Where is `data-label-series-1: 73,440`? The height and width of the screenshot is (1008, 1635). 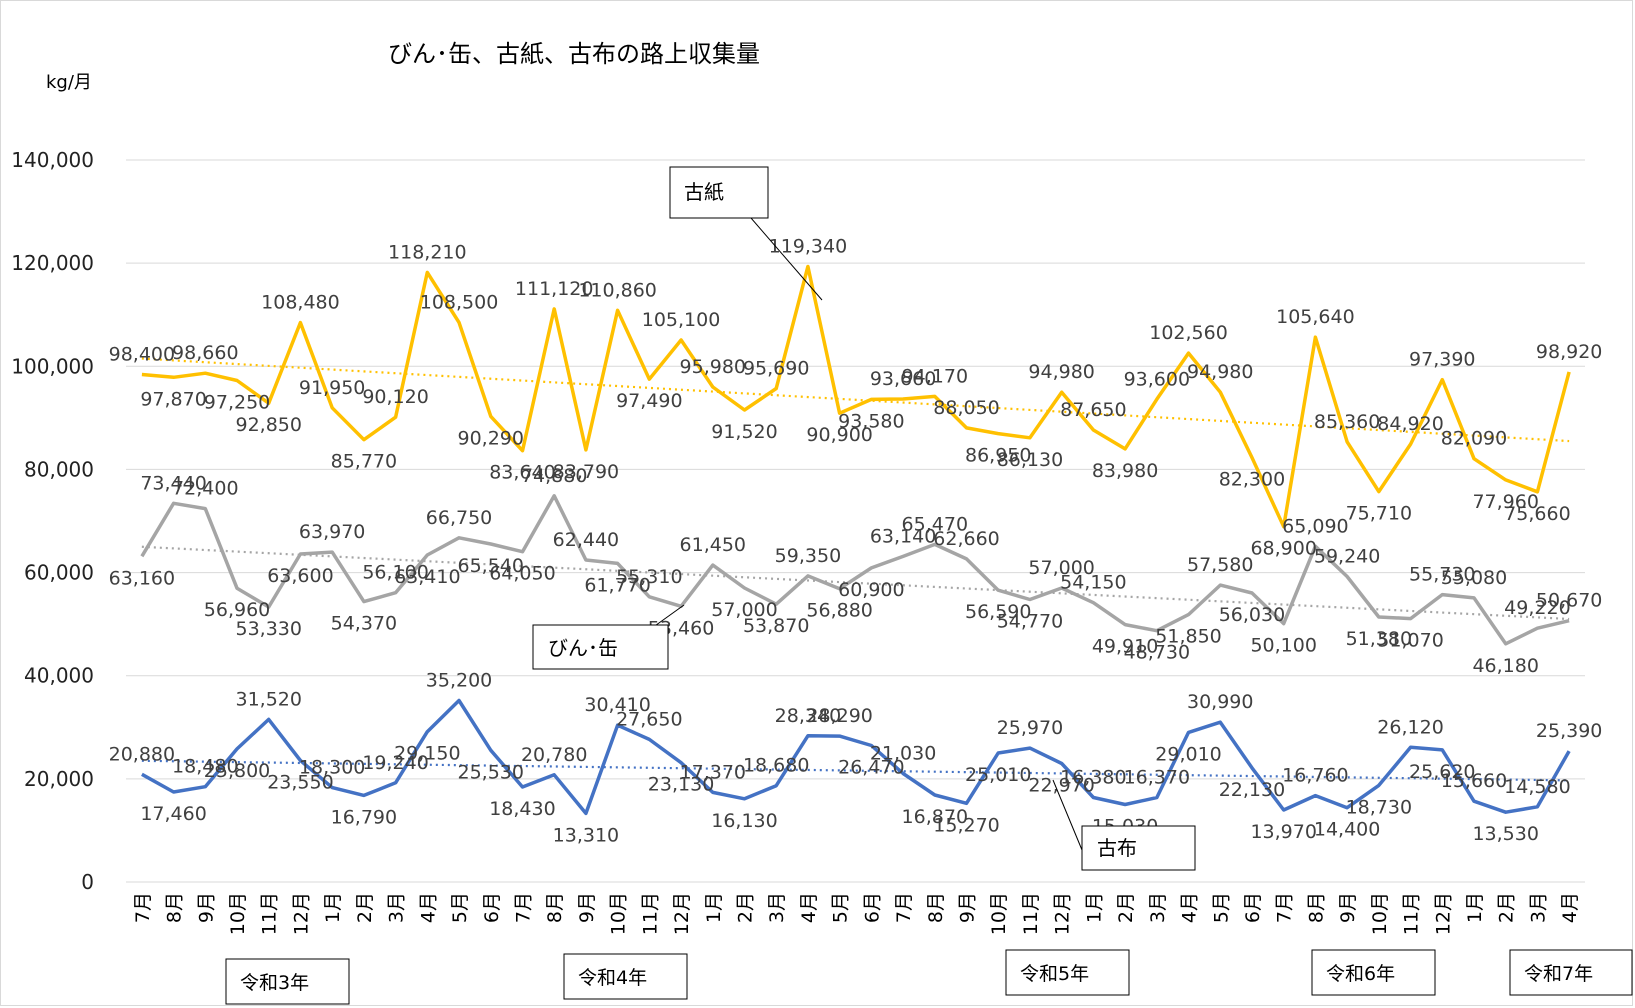
data-label-series-1: 73,440 is located at coordinates (173, 483).